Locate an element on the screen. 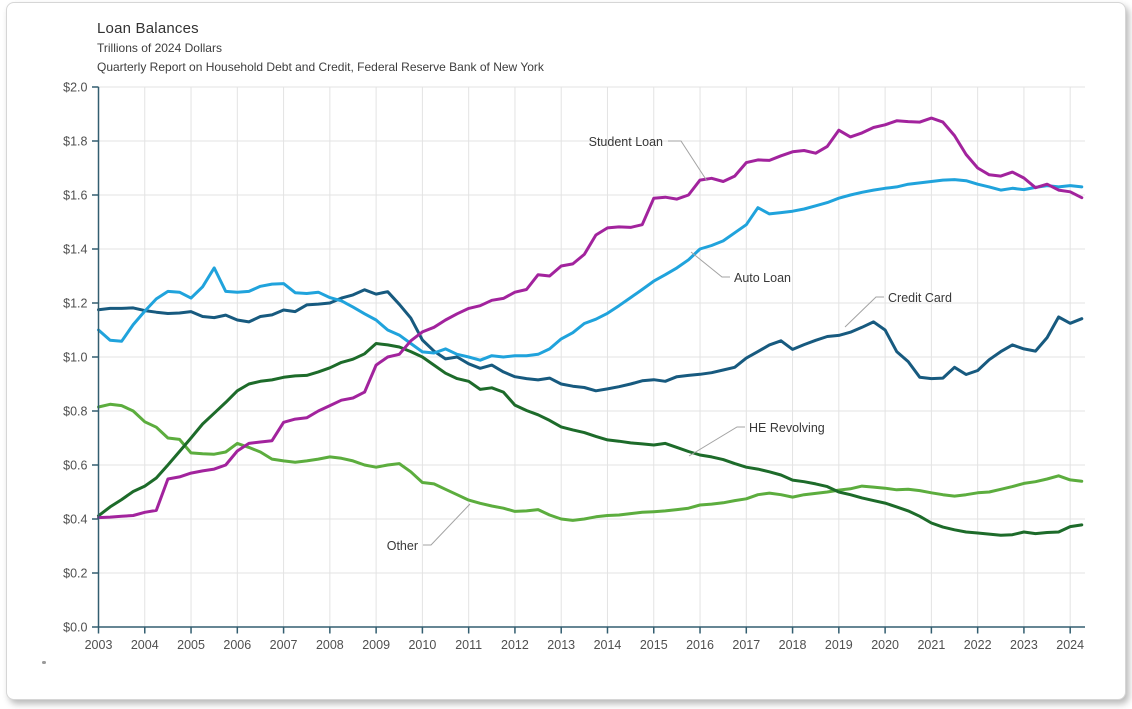 The image size is (1132, 709). x-tick-label: 2010 is located at coordinates (422, 645).